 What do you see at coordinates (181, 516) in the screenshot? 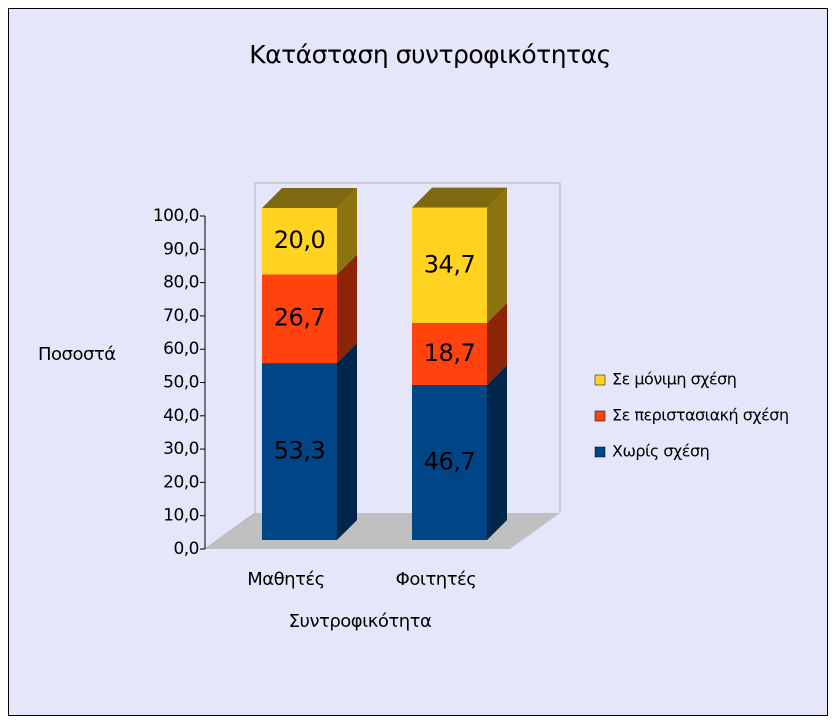
I see `y-tick-label: 10,0` at bounding box center [181, 516].